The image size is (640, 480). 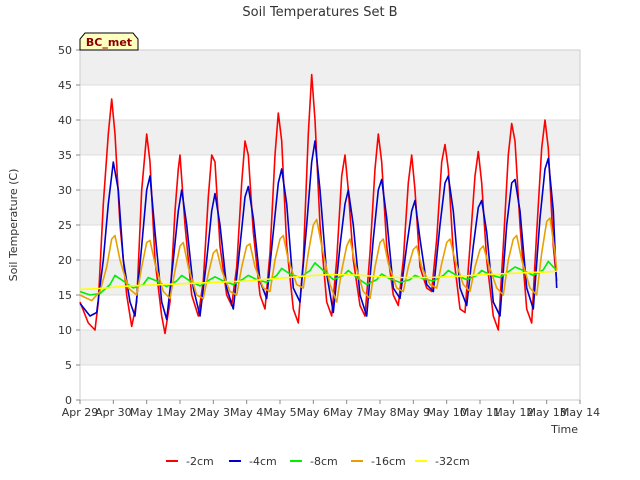 I want to click on y-tick-label: 20, so click(x=65, y=260).